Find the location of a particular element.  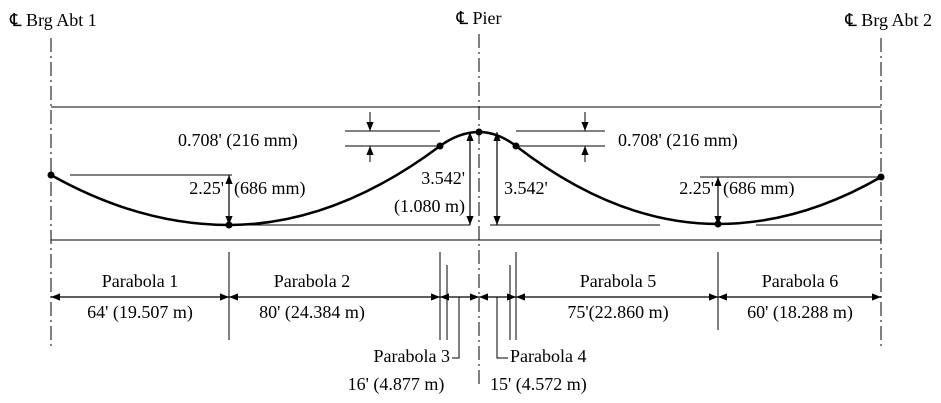

parabola-length: 75'(22.860 m) is located at coordinates (617, 312).